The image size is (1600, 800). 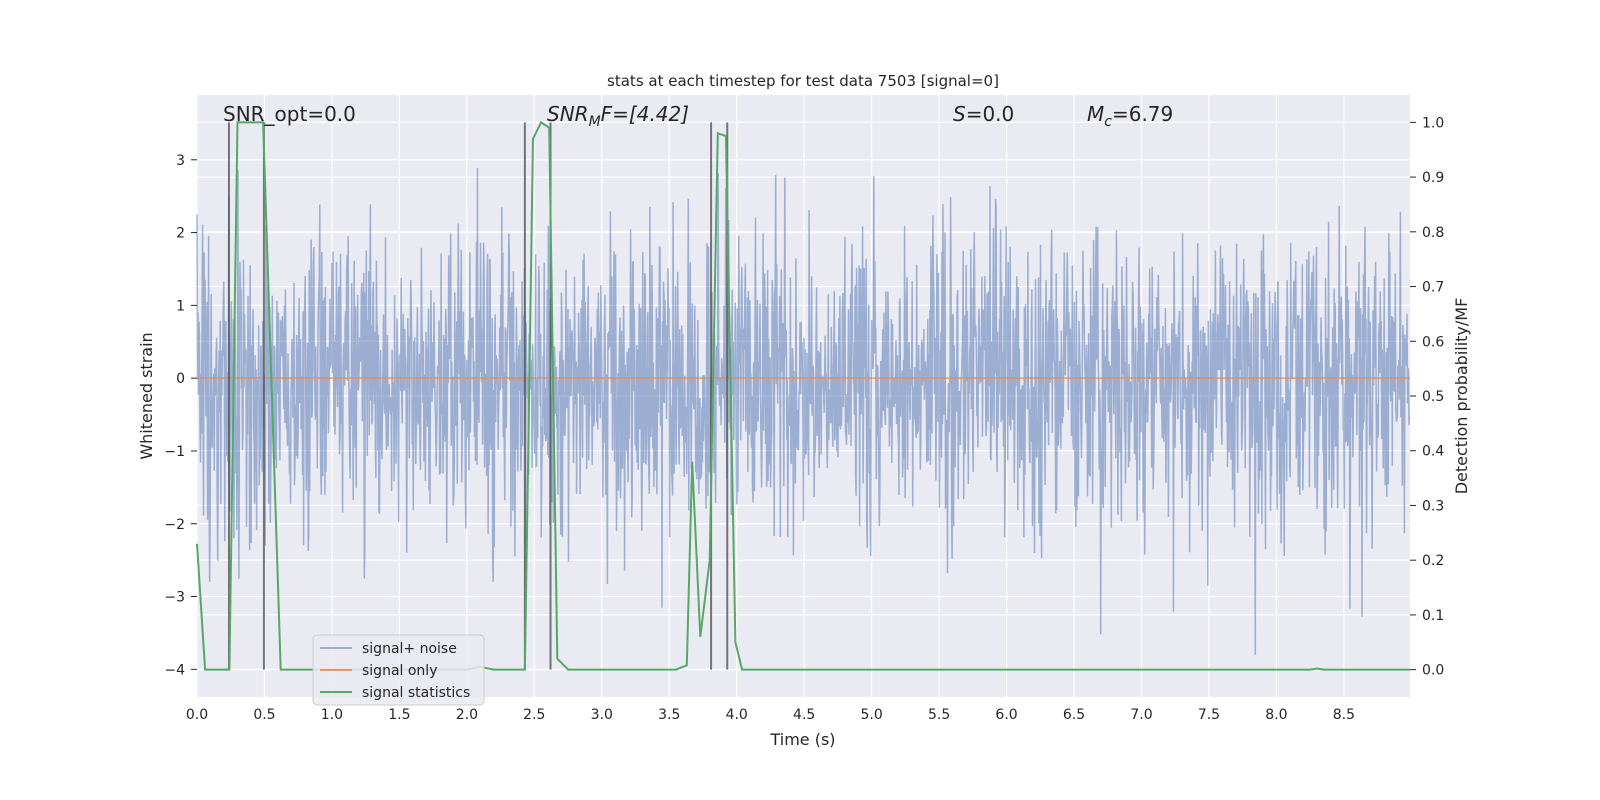 I want to click on snr-mf-sub: M, so click(x=595, y=122).